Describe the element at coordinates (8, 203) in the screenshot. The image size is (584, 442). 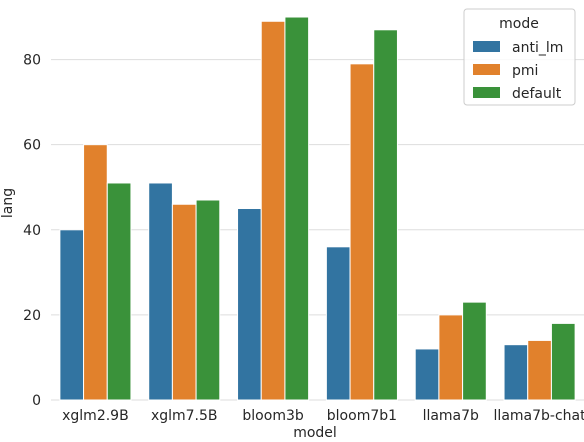
I see `y-axis-label: lang` at that location.